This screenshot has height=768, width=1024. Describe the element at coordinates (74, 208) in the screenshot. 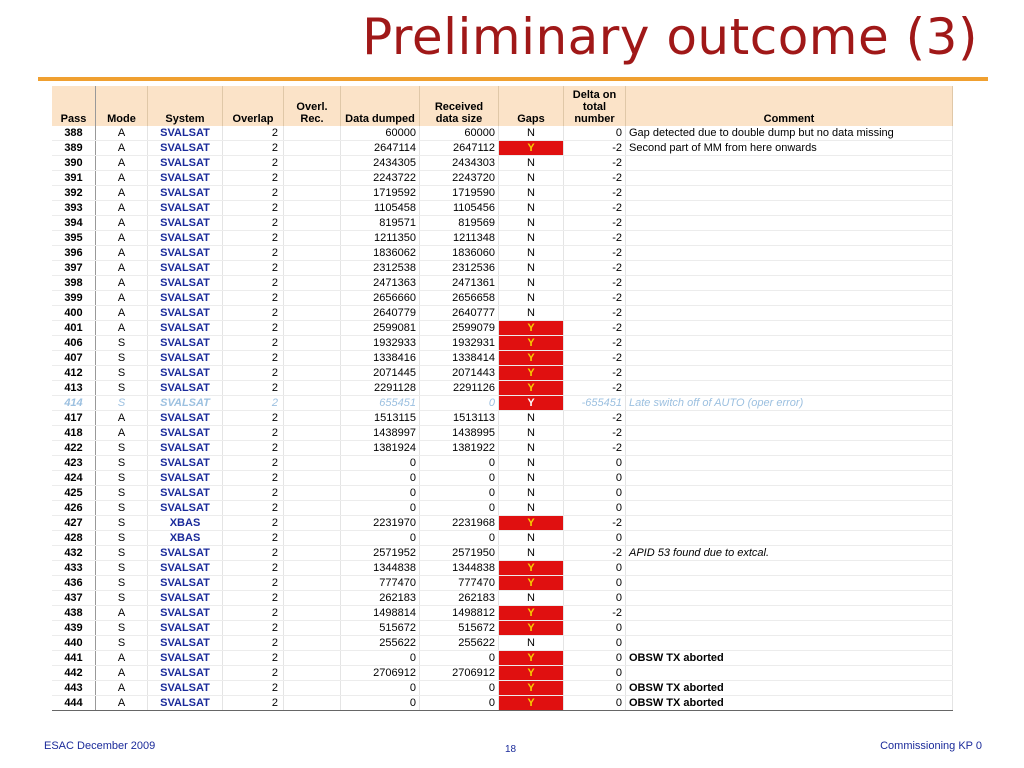

I see `pass-cell: 393` at that location.